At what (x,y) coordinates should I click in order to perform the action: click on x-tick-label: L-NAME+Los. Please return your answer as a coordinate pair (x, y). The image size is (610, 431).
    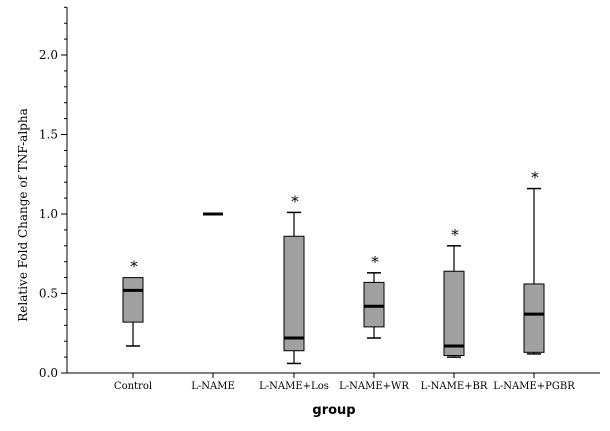
    Looking at the image, I should click on (294, 386).